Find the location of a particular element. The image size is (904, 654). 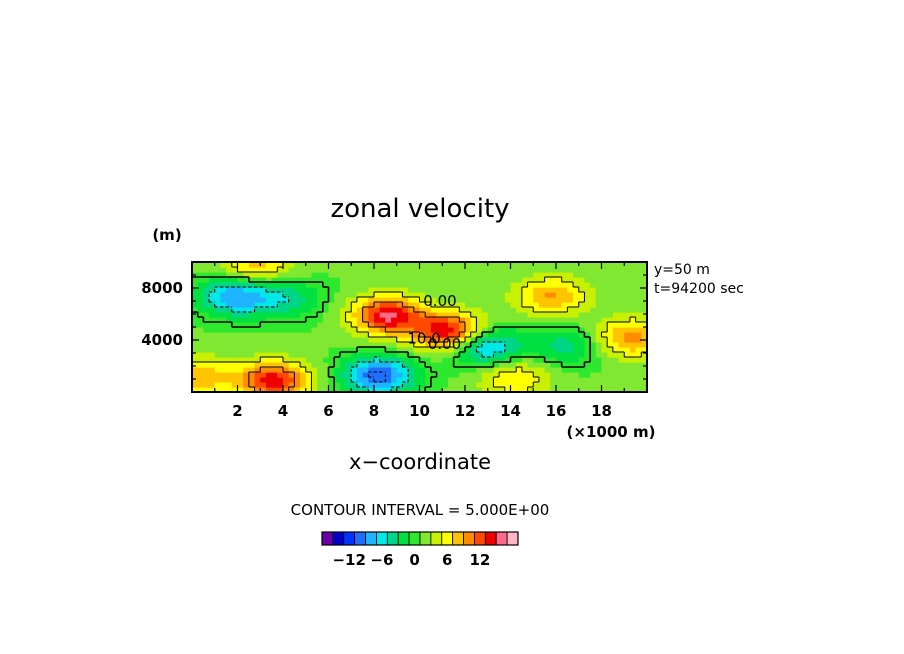

x-tick-label: 6 is located at coordinates (328, 411).